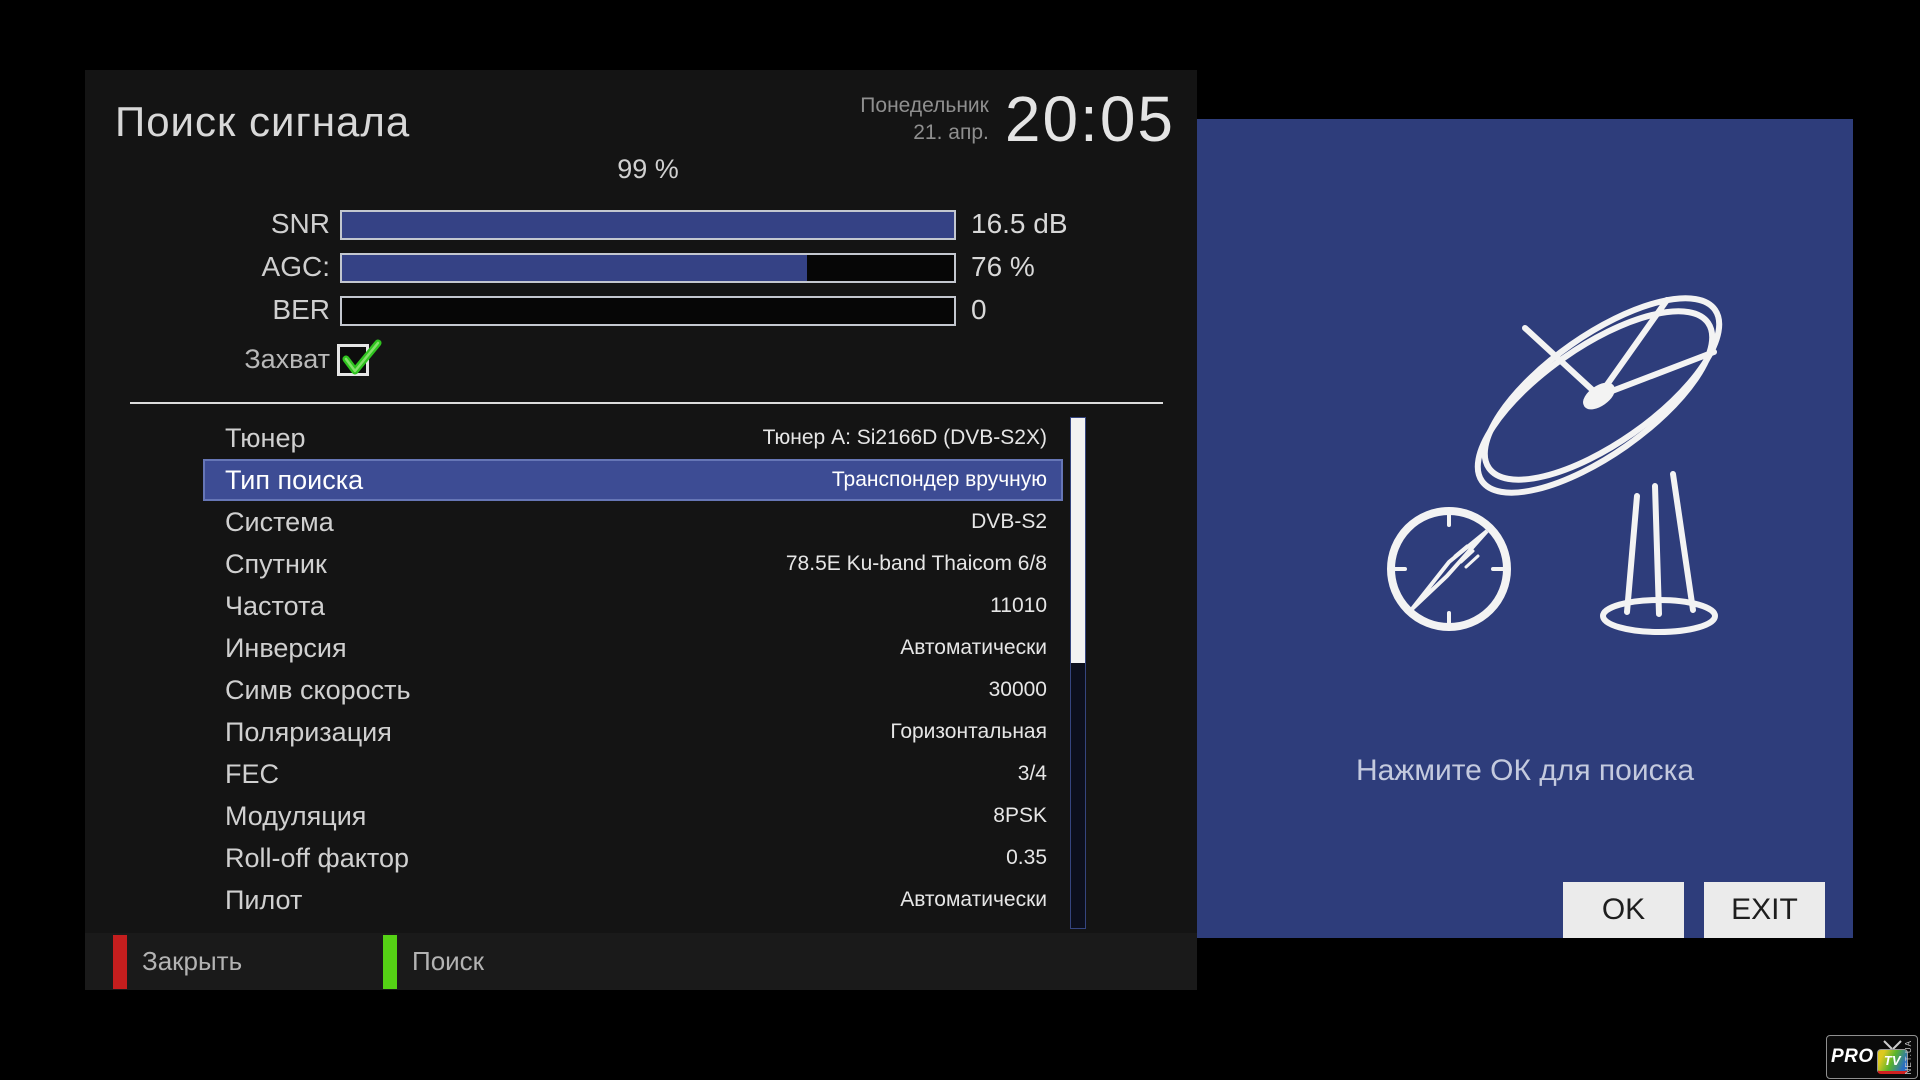 This screenshot has height=1080, width=1920. What do you see at coordinates (1908, 1057) in the screenshot?
I see `logo-suffix-text: NET.UA` at bounding box center [1908, 1057].